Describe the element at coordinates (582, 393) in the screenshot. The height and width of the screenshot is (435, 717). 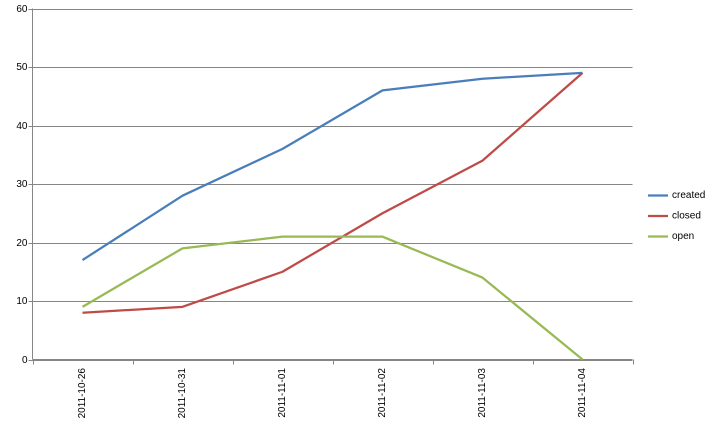
I see `x-tick-label: 2011-11-04` at that location.